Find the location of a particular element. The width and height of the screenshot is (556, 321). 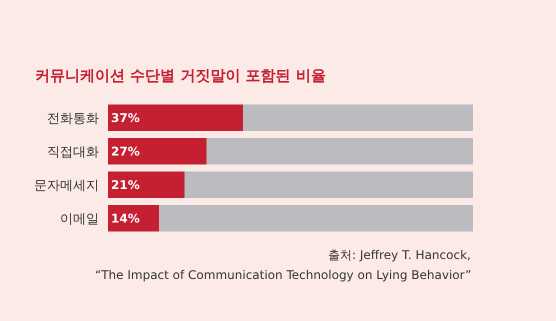

source-note: 출처: Jeffrey T. Hancock, is located at coordinates (399, 255).